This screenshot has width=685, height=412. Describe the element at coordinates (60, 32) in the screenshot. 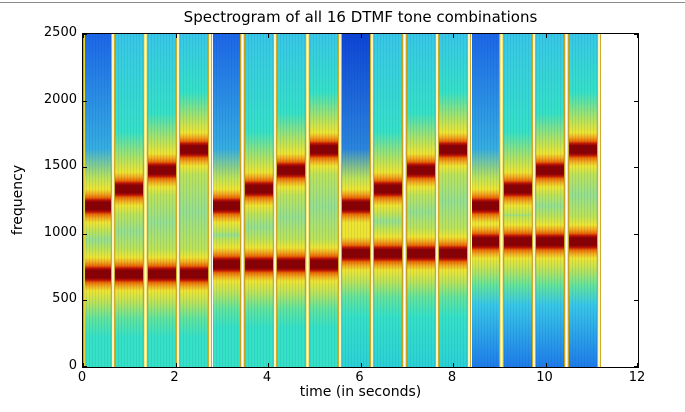

I see `y-tick-label: 2500` at that location.